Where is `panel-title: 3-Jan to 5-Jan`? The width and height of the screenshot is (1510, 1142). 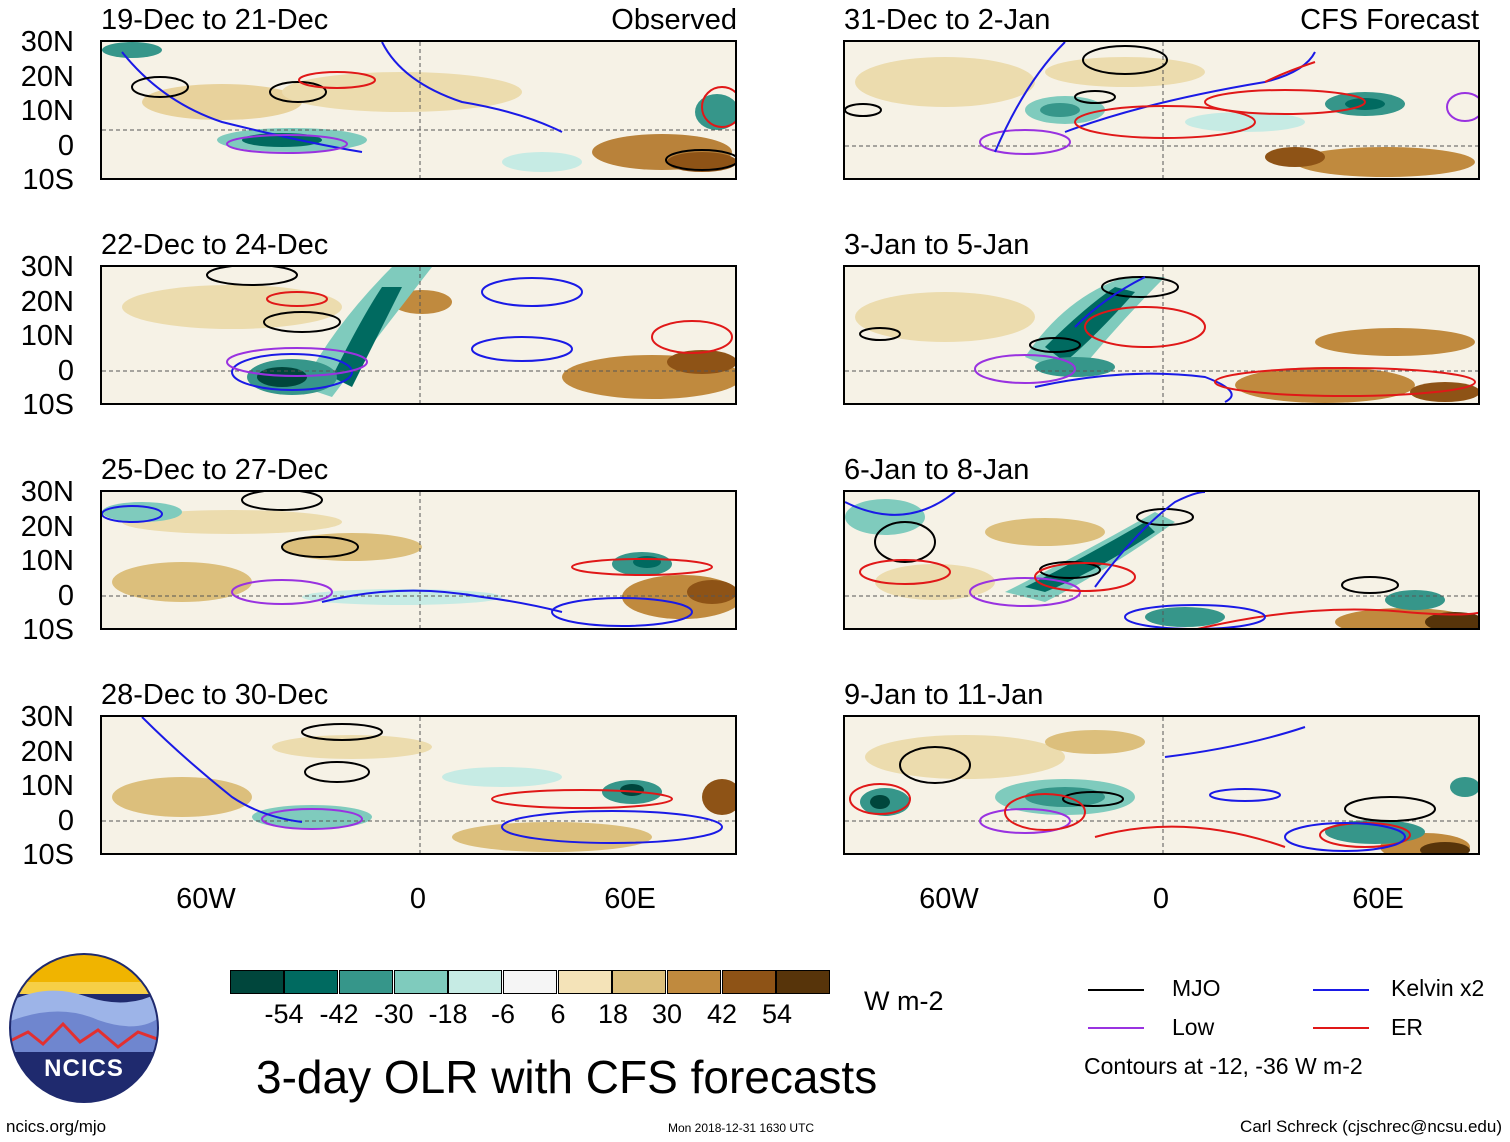 panel-title: 3-Jan to 5-Jan is located at coordinates (937, 245).